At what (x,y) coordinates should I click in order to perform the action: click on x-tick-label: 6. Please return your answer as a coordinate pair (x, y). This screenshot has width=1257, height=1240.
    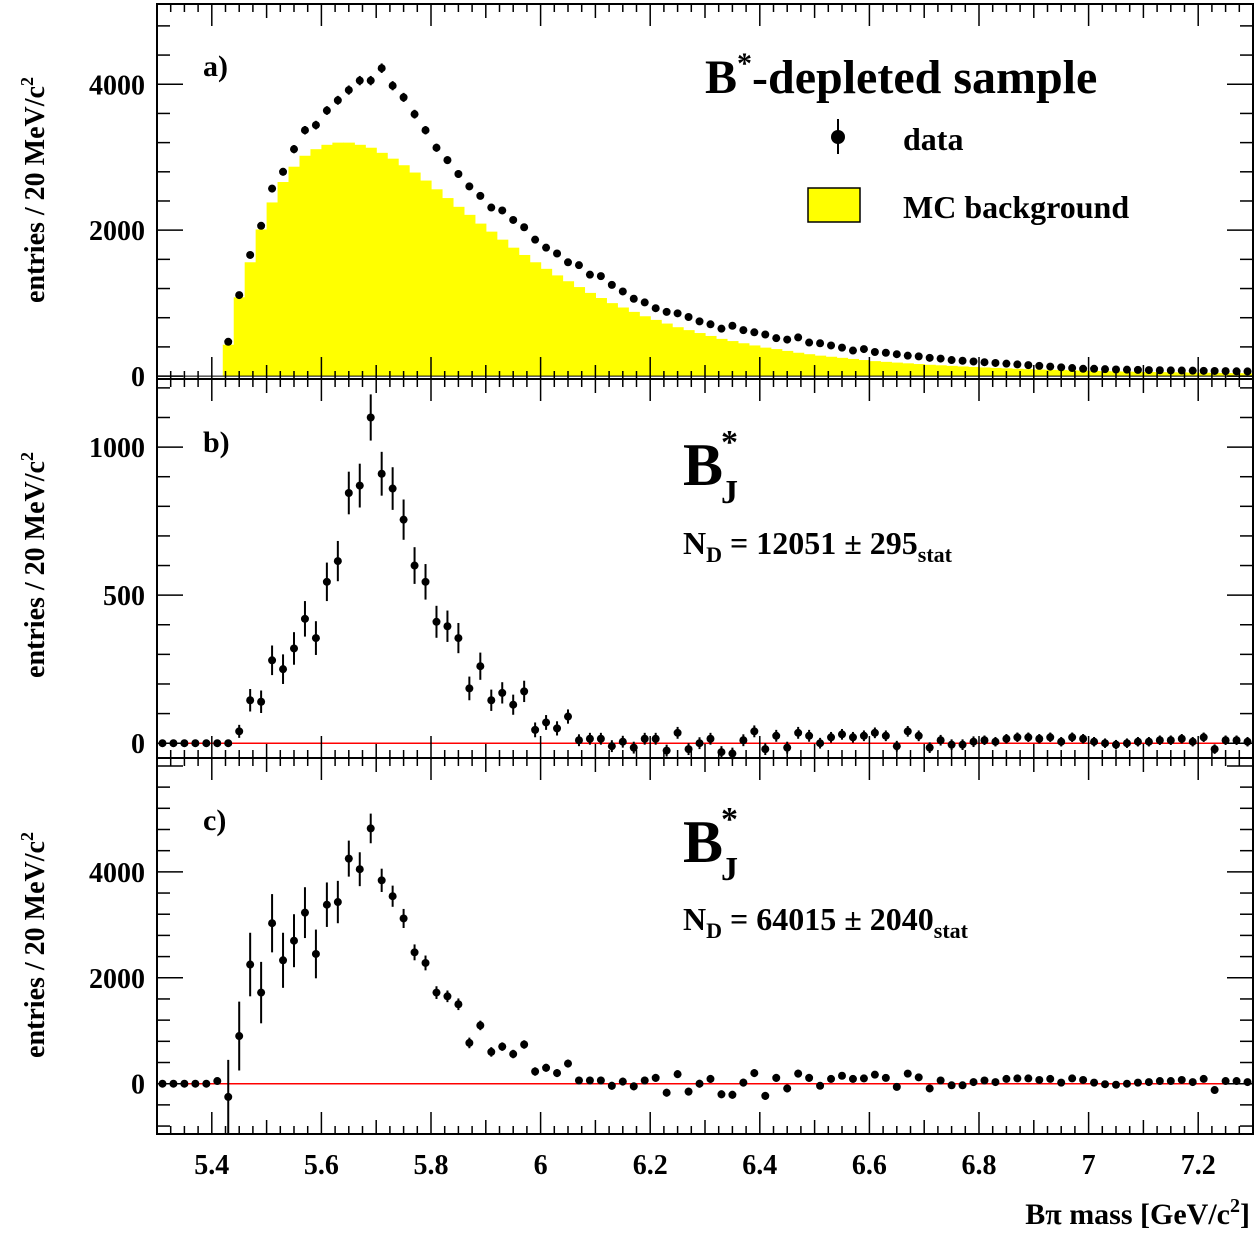
    Looking at the image, I should click on (541, 1165).